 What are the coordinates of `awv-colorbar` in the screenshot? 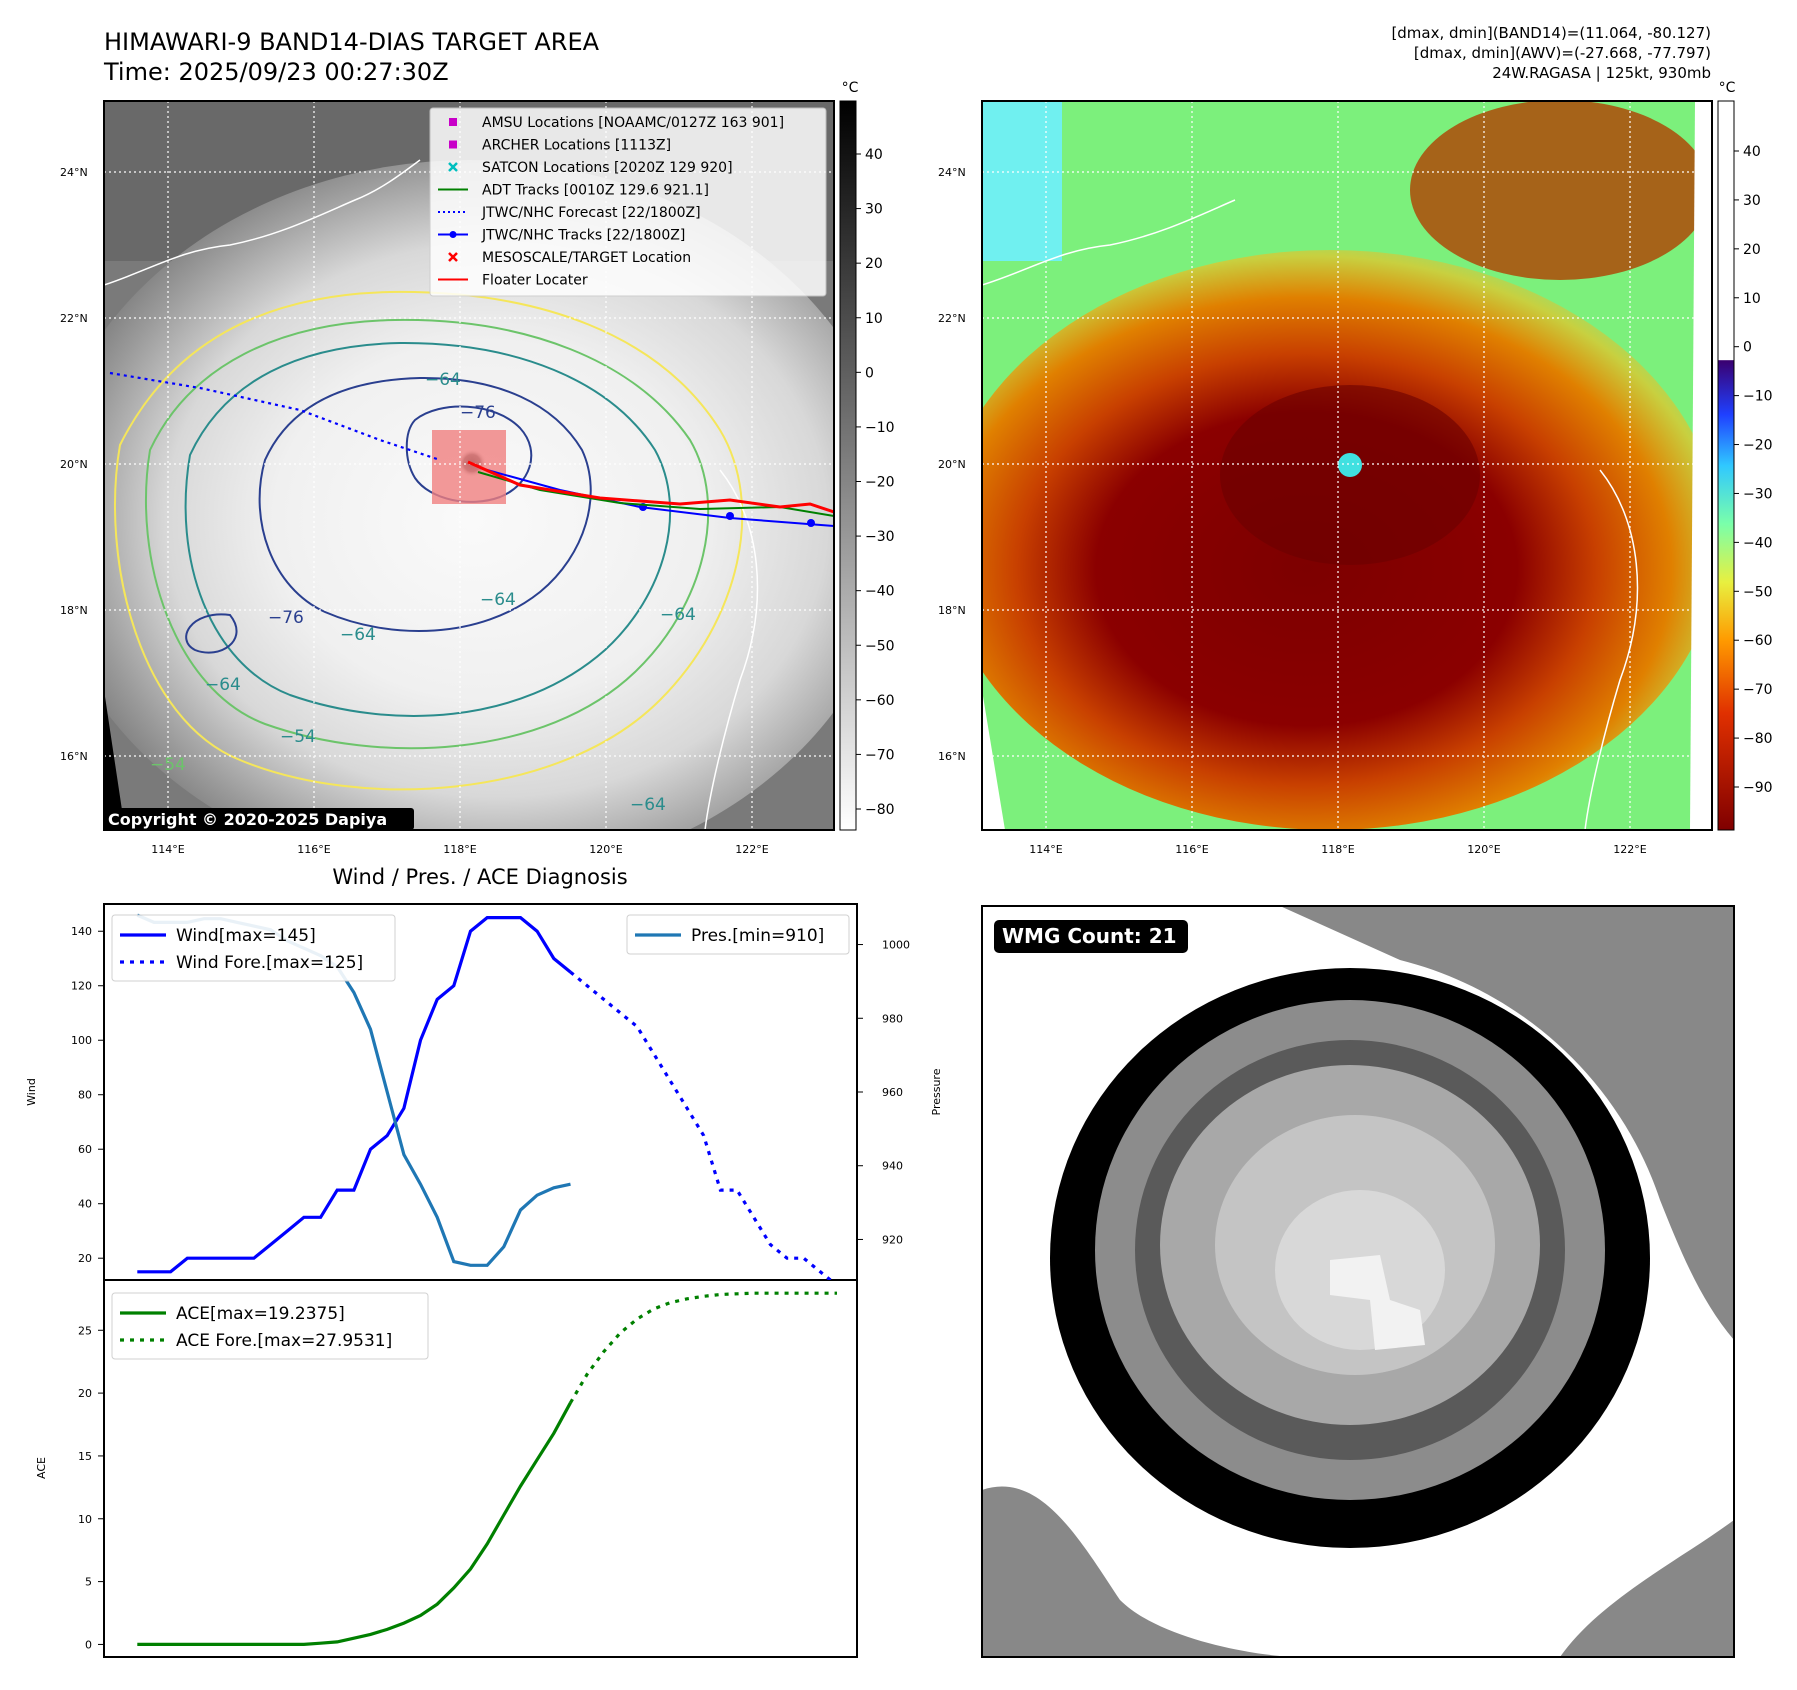 It's located at (1726, 465).